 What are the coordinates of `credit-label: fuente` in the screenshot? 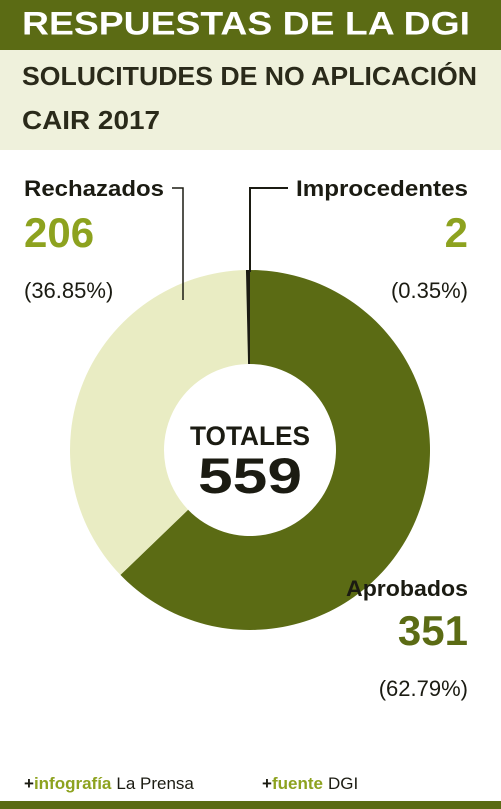 It's located at (297, 783).